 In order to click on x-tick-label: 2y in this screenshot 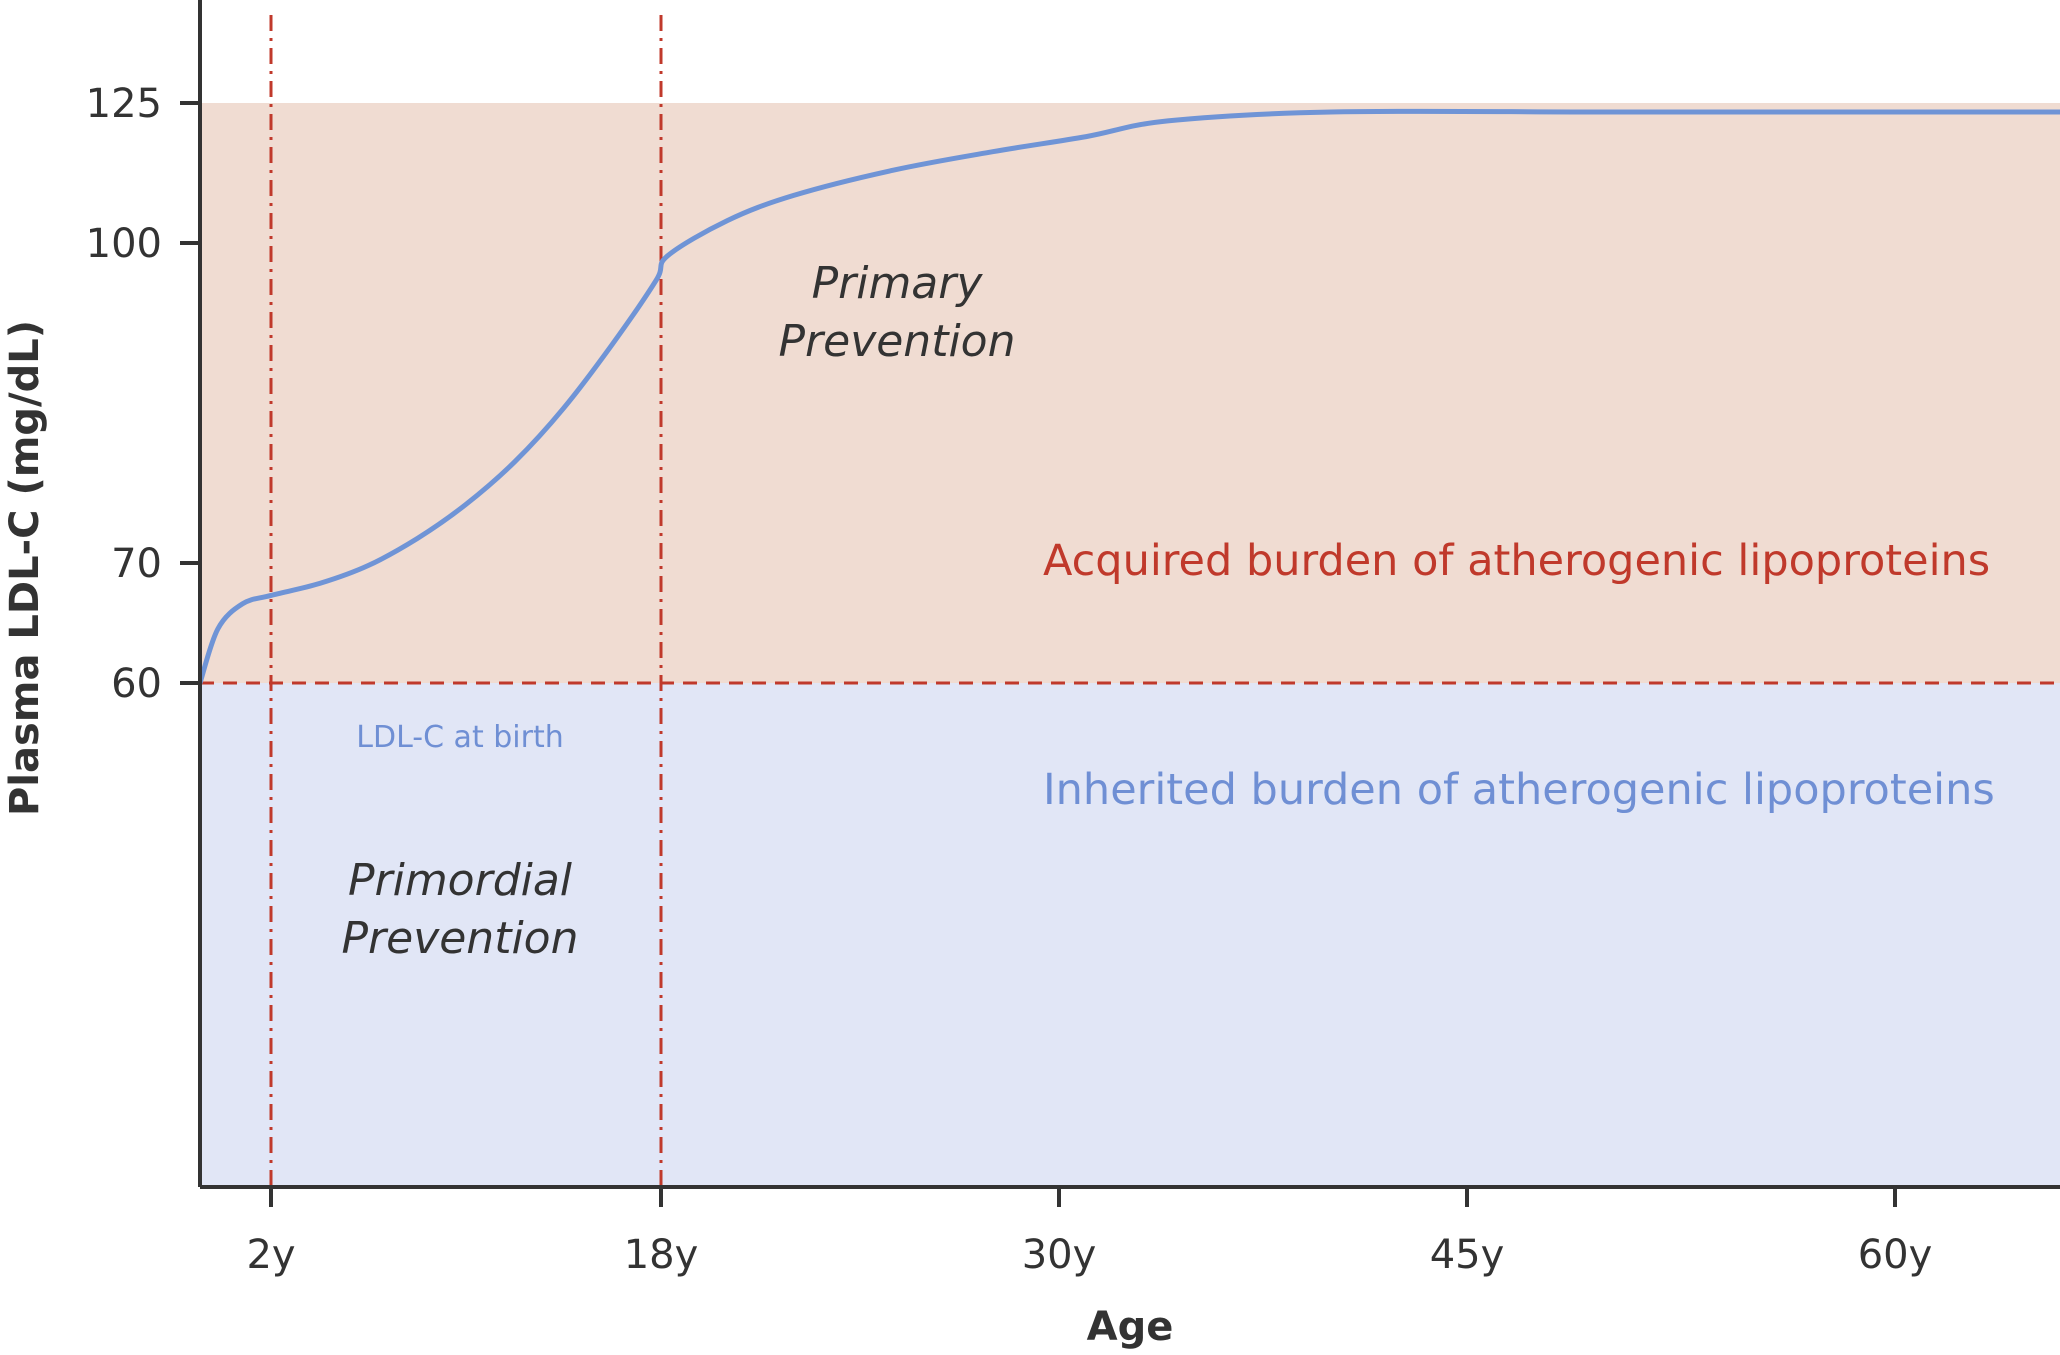, I will do `click(270, 1255)`.